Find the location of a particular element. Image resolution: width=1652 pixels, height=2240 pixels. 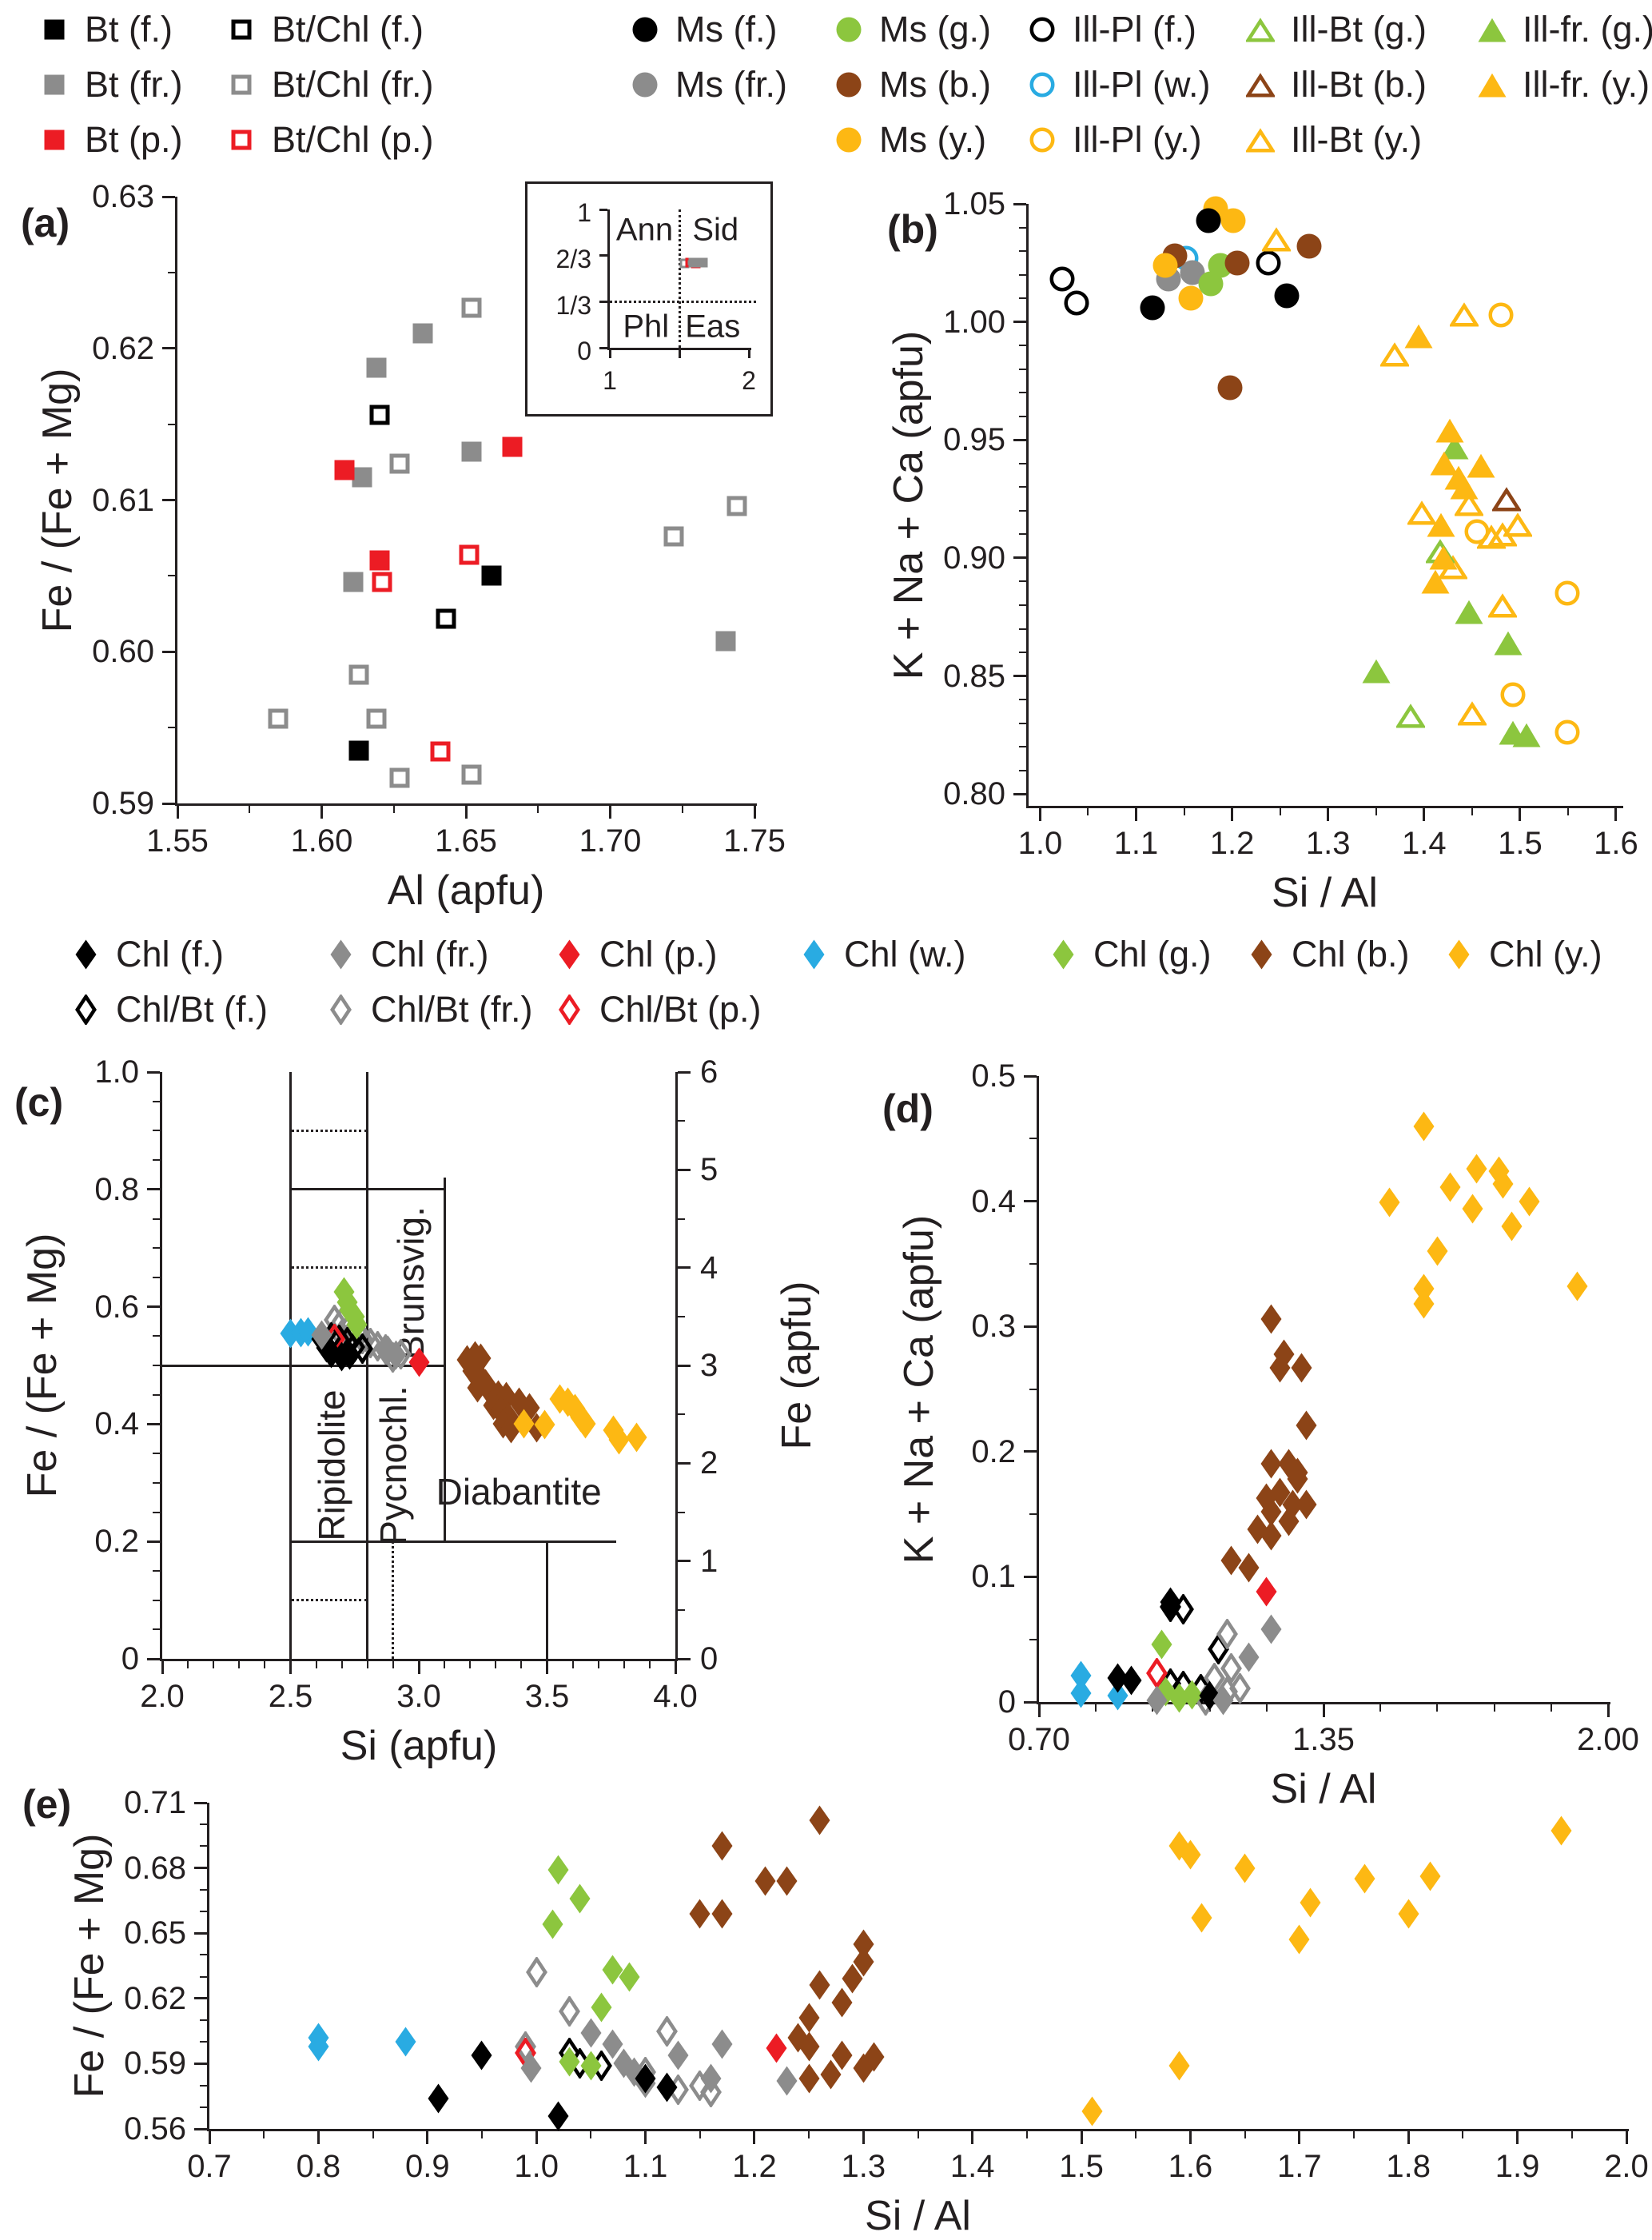

tick-label: 0.70 is located at coordinates (1039, 1740).